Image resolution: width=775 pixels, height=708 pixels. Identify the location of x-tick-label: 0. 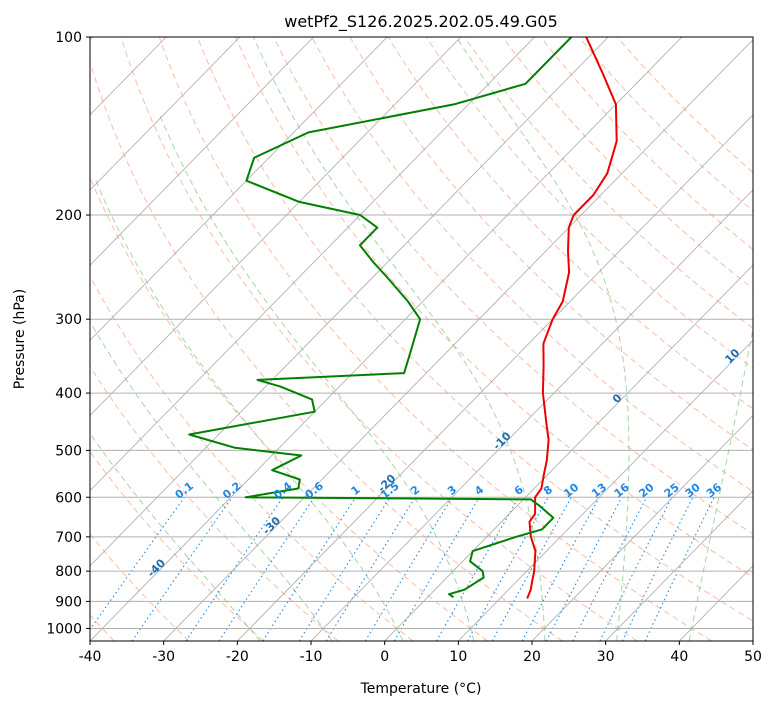
(384, 657).